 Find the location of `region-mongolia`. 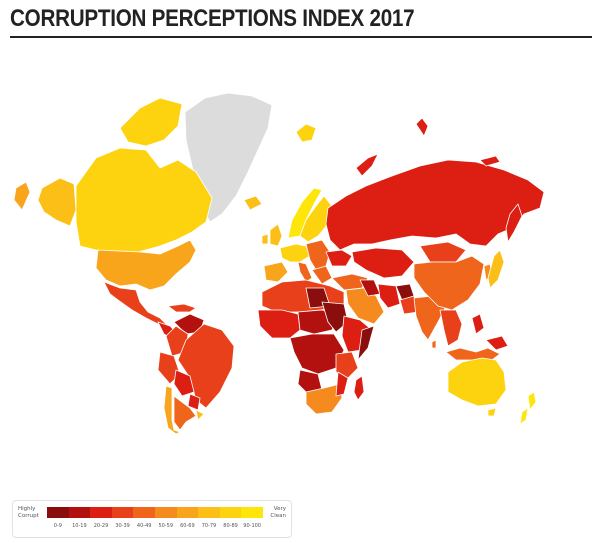

region-mongolia is located at coordinates (443, 252).